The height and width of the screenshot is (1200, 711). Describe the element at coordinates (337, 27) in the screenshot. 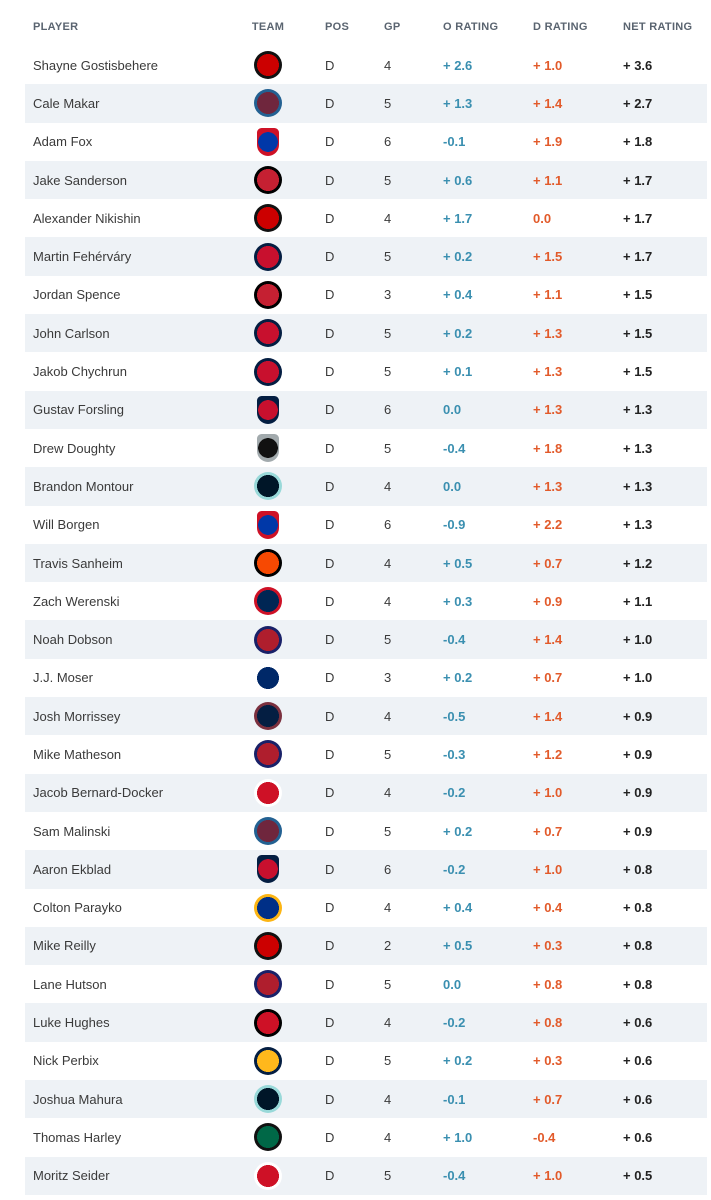

I see `column-header-pos: POS` at that location.